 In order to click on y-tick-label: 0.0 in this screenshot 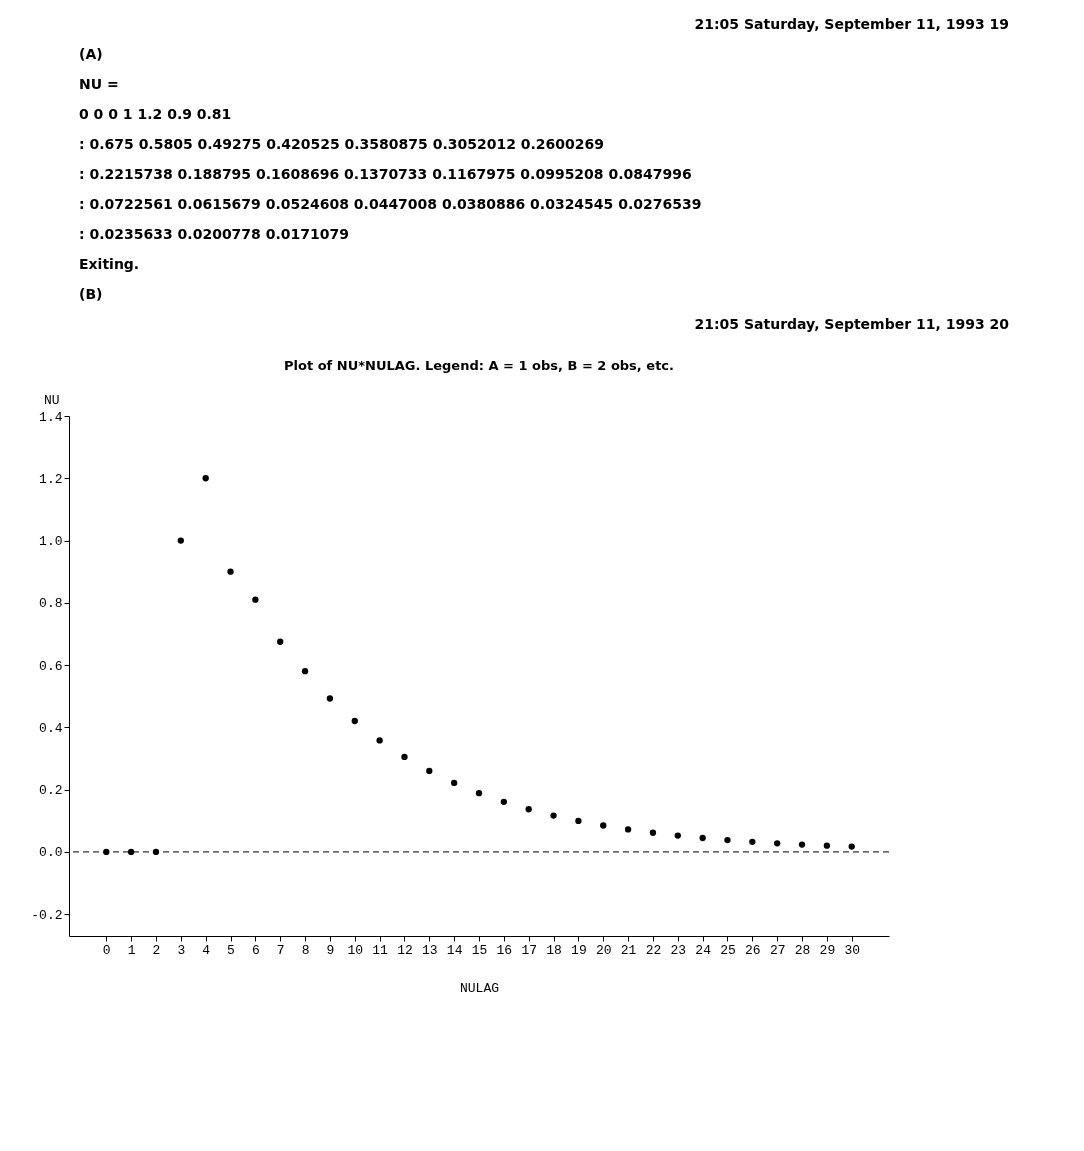, I will do `click(51, 853)`.